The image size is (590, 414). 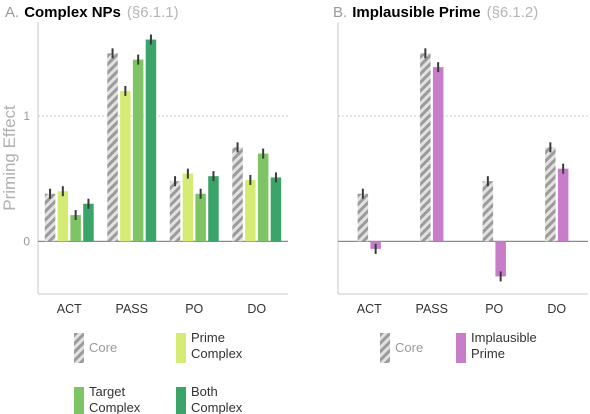 What do you see at coordinates (9, 158) in the screenshot?
I see `y-axis-label: Priming Effect` at bounding box center [9, 158].